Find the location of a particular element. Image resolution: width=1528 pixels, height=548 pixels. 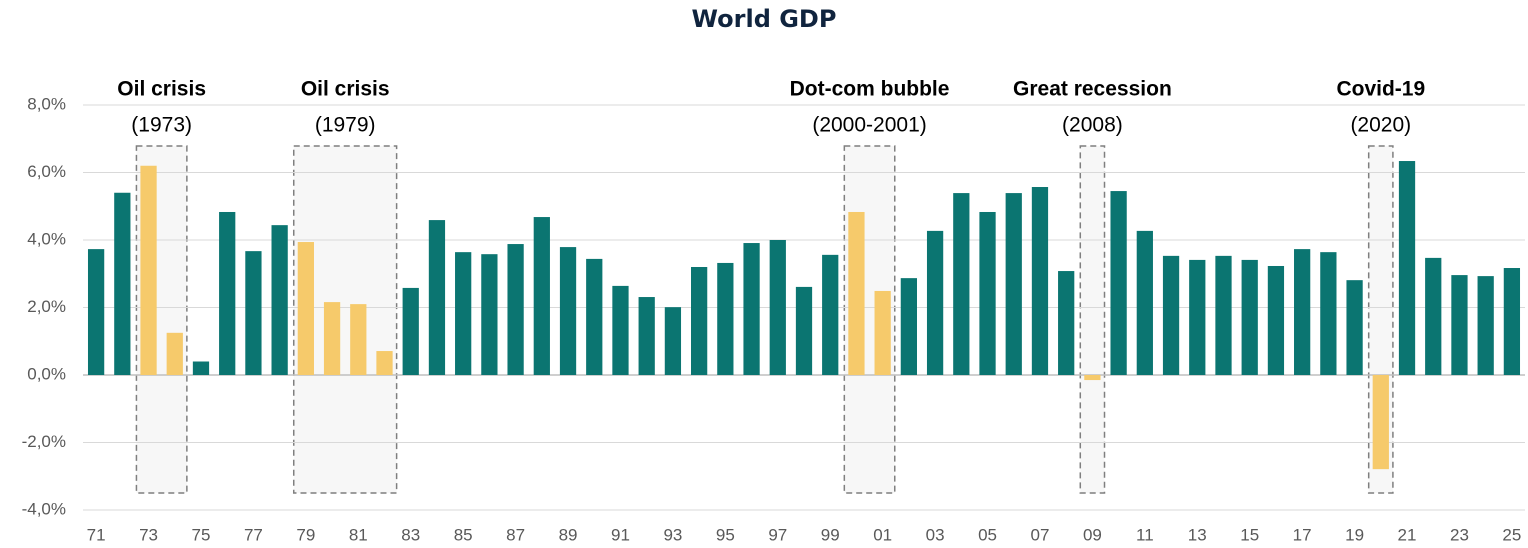

y-tick-label: 8,0% is located at coordinates (46, 103).